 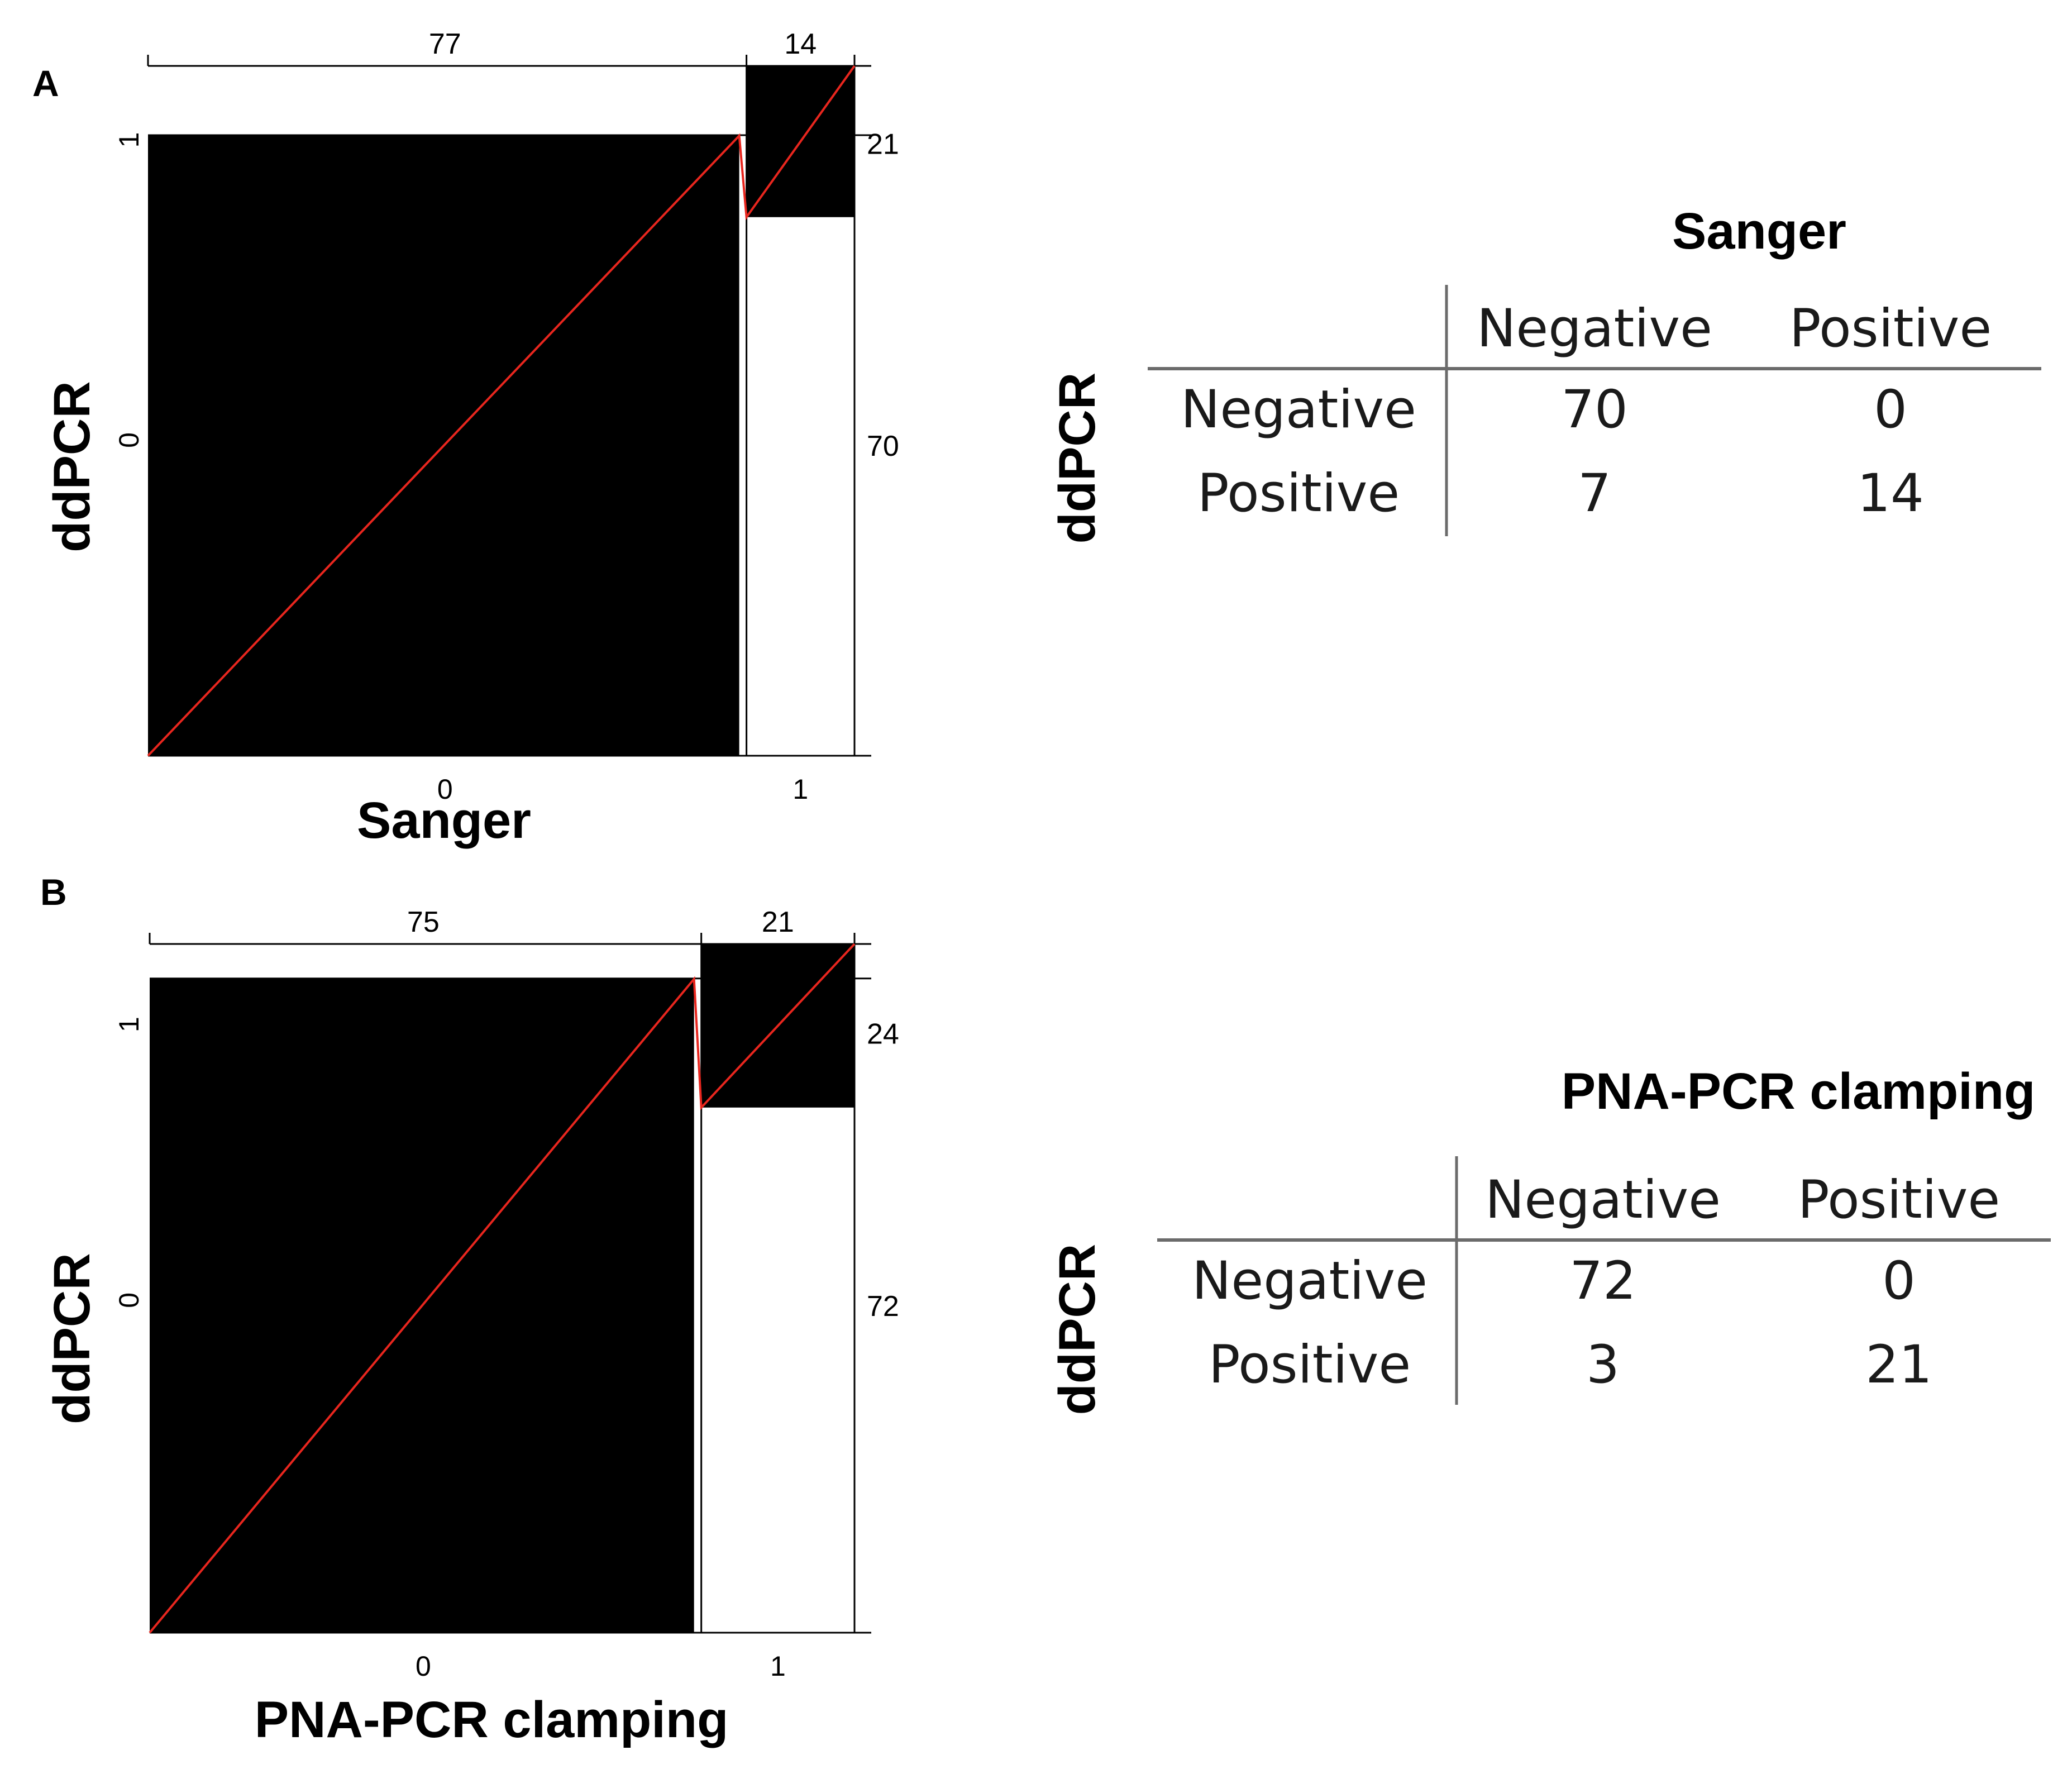 What do you see at coordinates (778, 922) in the screenshot?
I see `column-total-1: 21` at bounding box center [778, 922].